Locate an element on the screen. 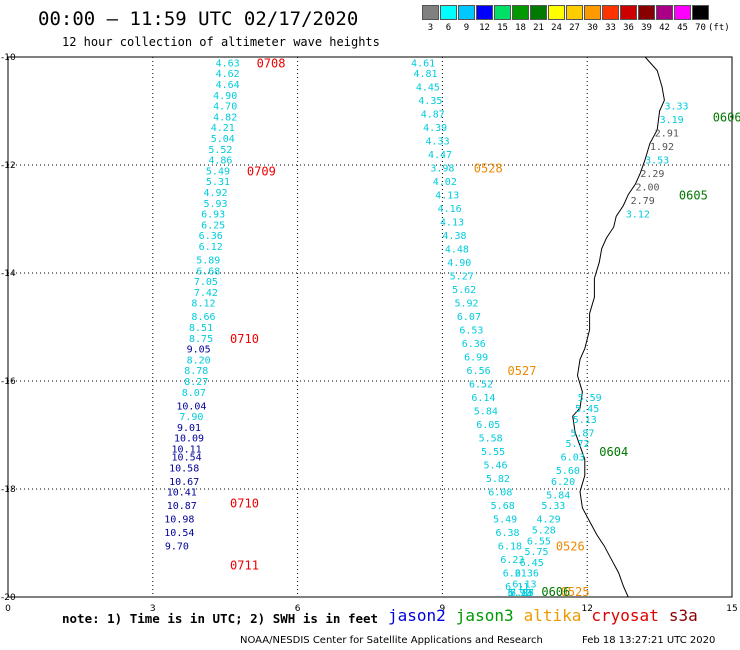 The height and width of the screenshot is (650, 740). wave-height-value: 4.48 is located at coordinates (457, 250).